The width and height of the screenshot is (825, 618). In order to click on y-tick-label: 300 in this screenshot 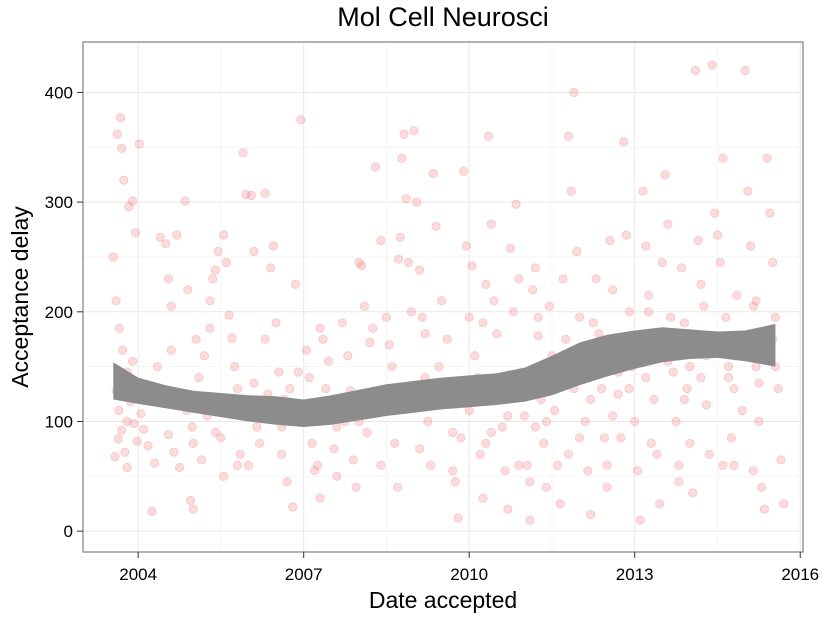, I will do `click(59, 202)`.